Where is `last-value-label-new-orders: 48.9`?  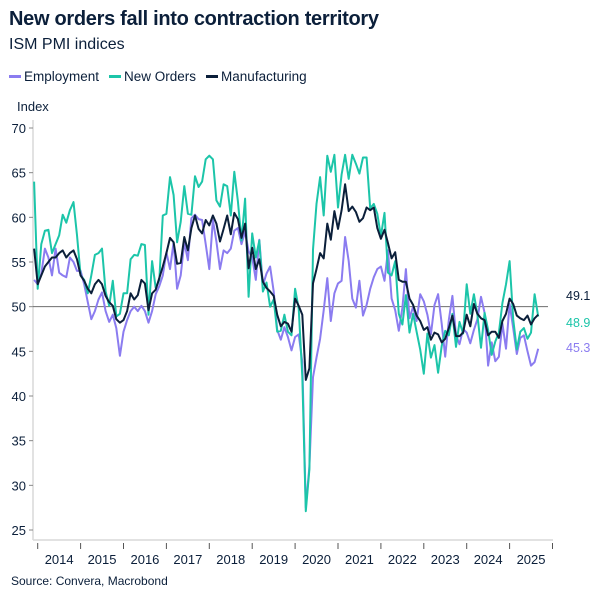 last-value-label-new-orders: 48.9 is located at coordinates (578, 323).